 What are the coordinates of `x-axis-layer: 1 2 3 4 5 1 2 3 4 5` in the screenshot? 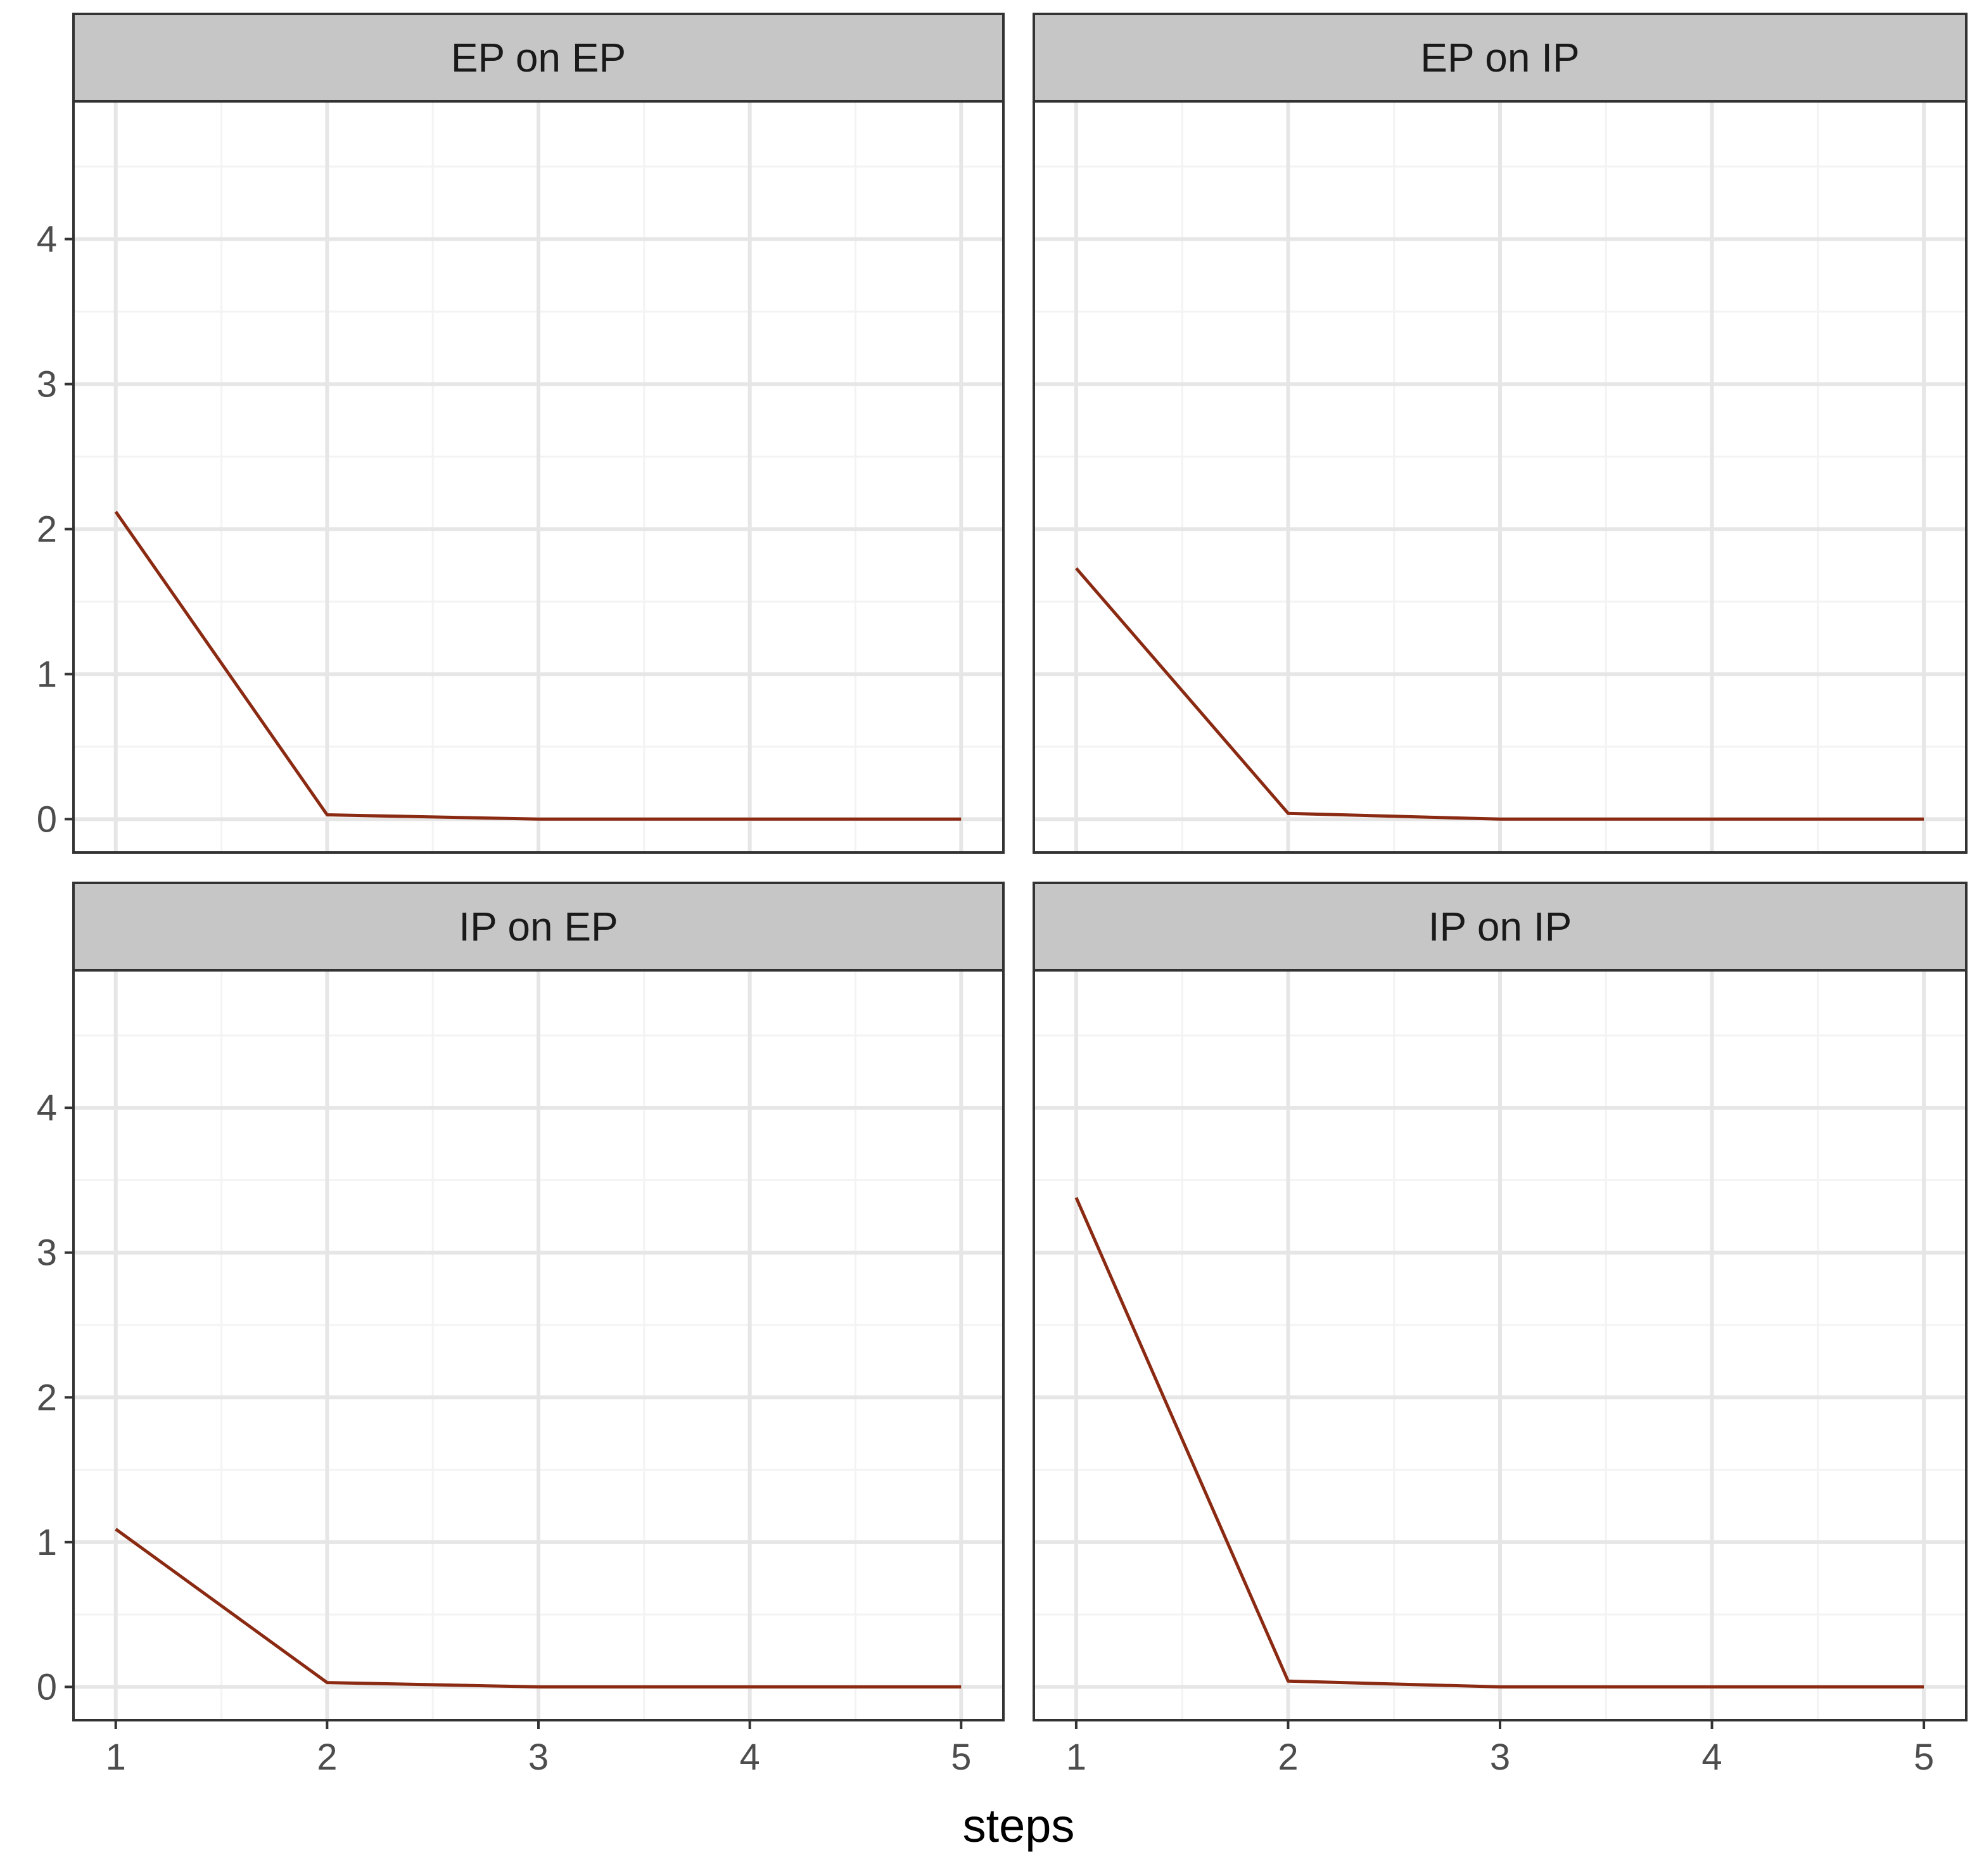 It's located at (1020, 1749).